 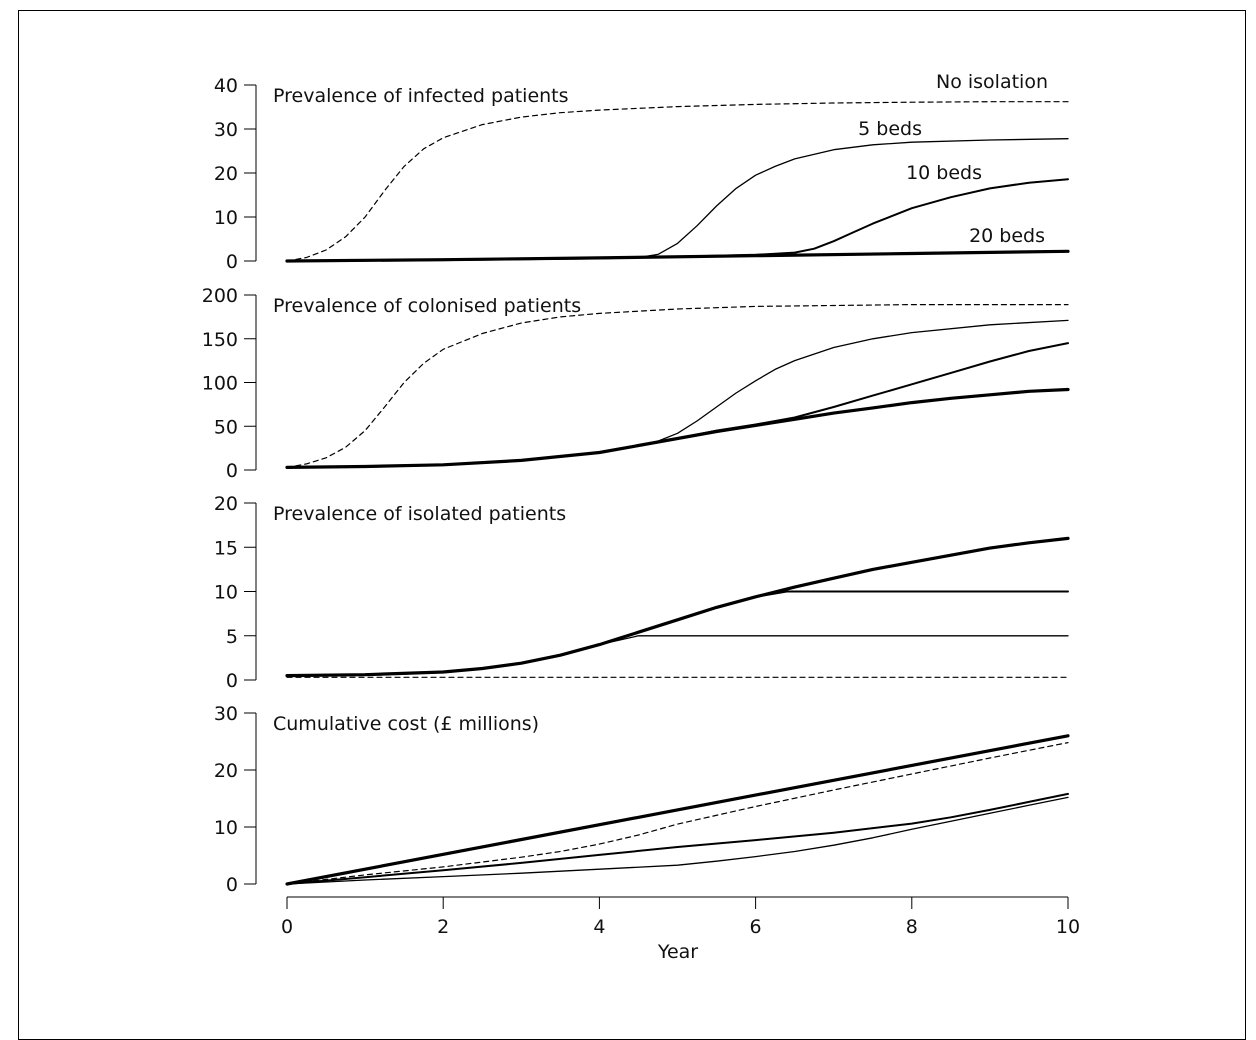 I want to click on series-label: 10 beds, so click(x=944, y=173).